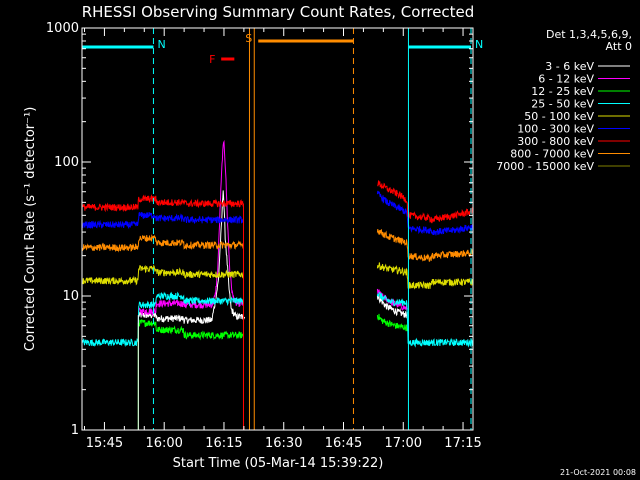 The width and height of the screenshot is (640, 480). What do you see at coordinates (559, 116) in the screenshot?
I see `legend-entry-label: 50 - 100 keV` at bounding box center [559, 116].